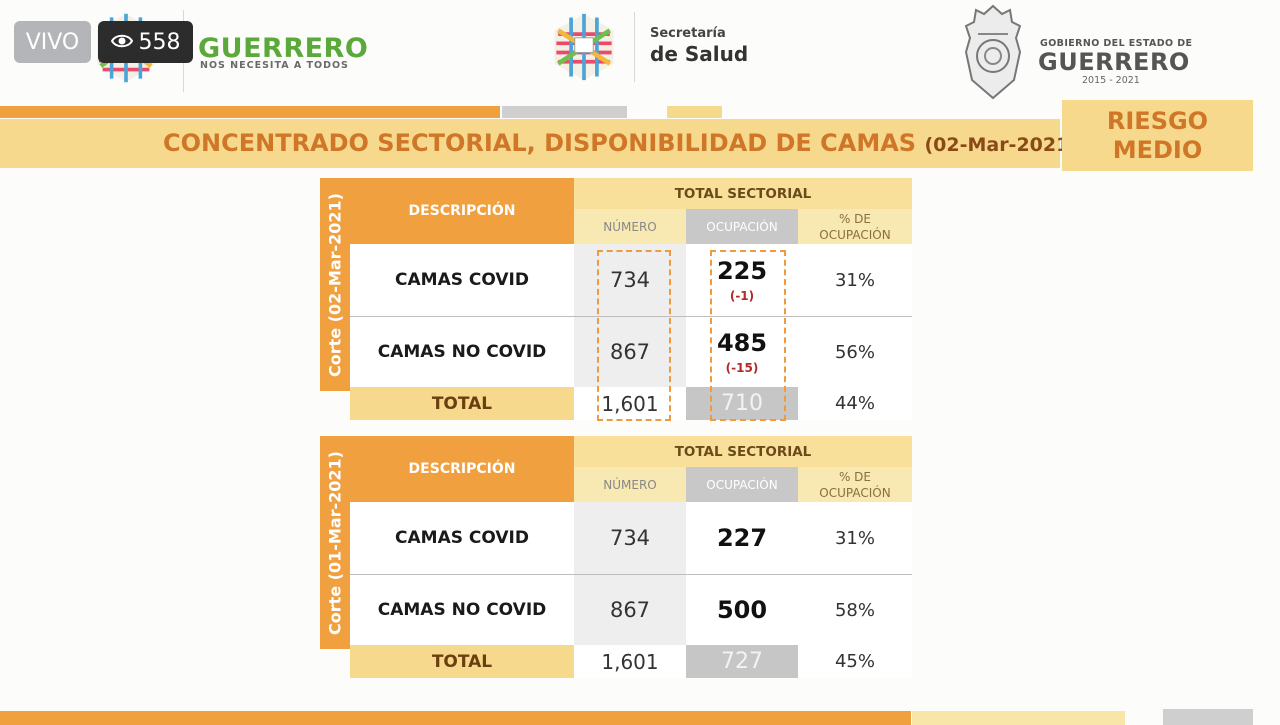 The image size is (1280, 725). Describe the element at coordinates (1114, 62) in the screenshot. I see `gobierno-title-line2: GUERRERO` at that location.